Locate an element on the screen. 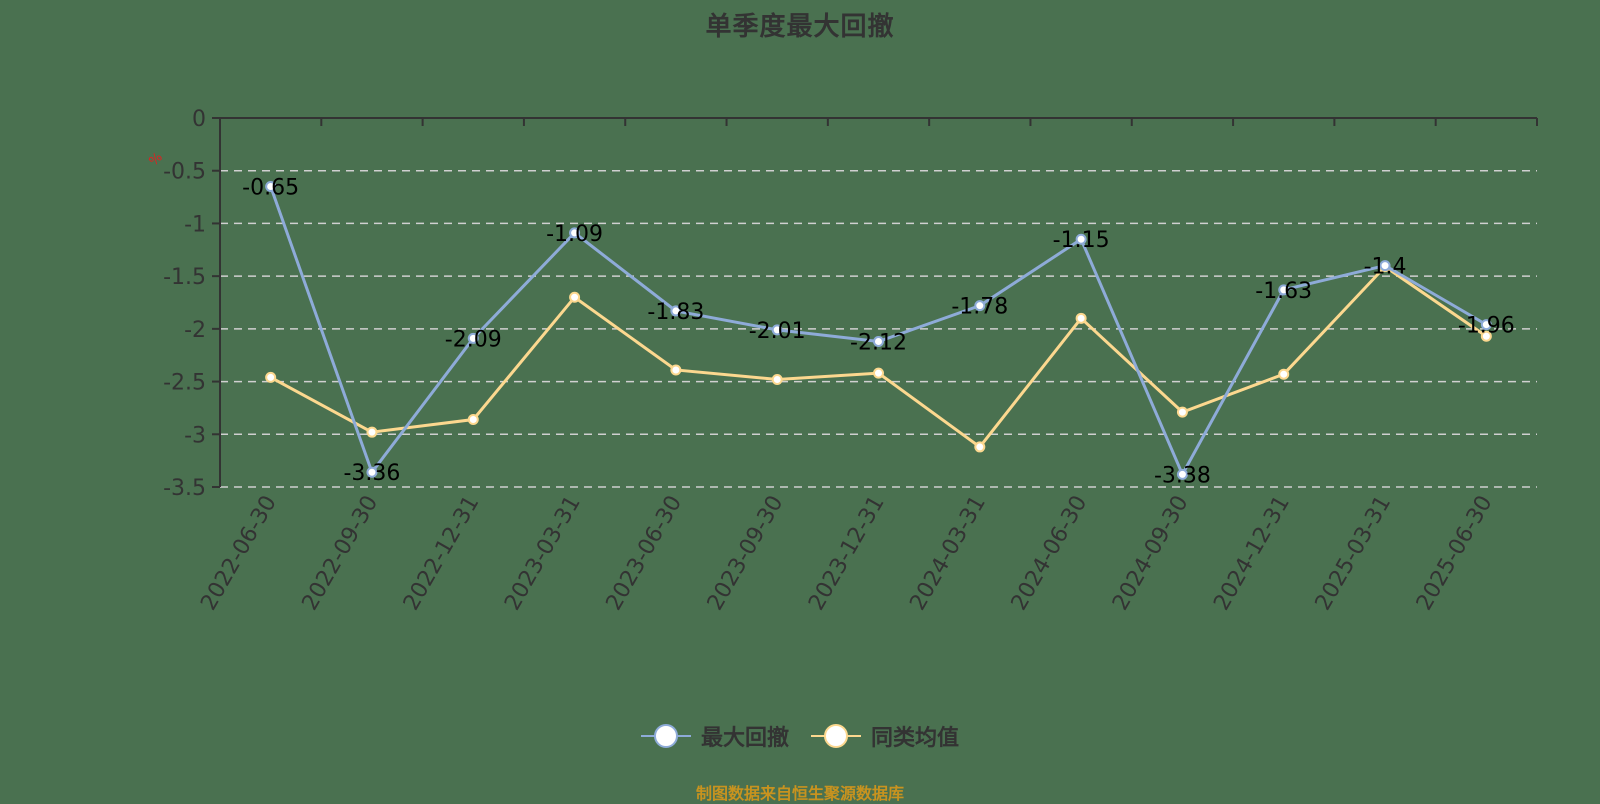  data-label: -1.83 is located at coordinates (675, 312).